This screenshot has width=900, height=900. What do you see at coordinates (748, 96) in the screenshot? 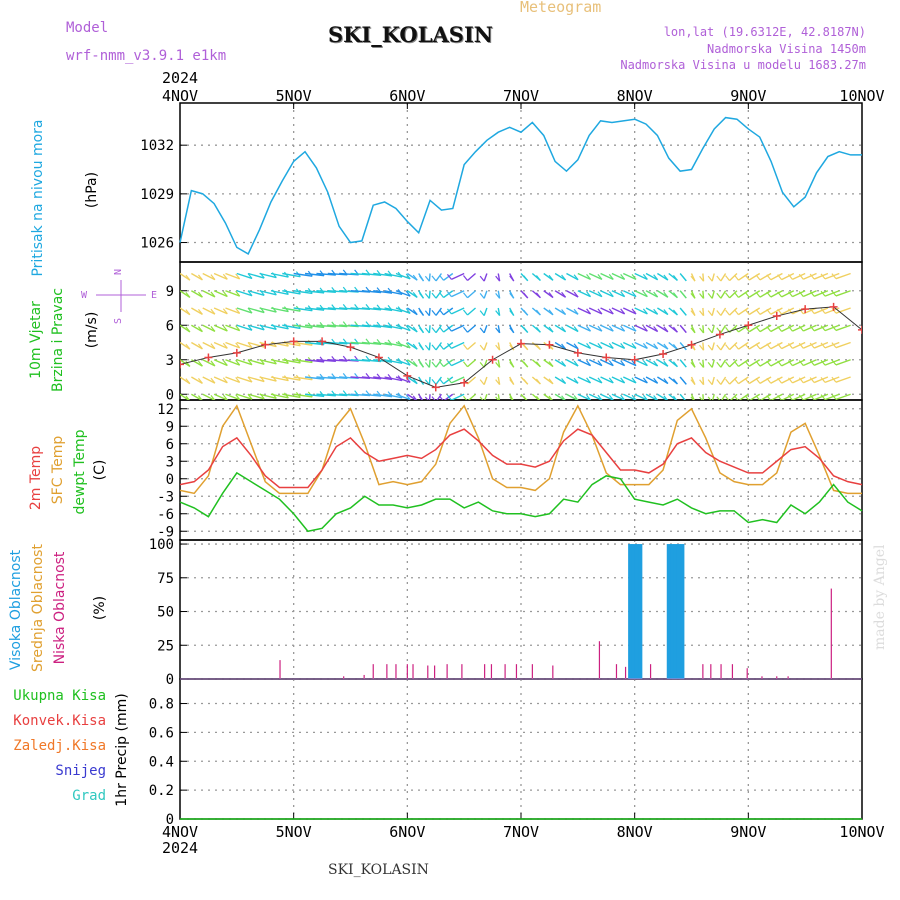
I see `x-tick-label-top: 9NOV` at bounding box center [748, 96].